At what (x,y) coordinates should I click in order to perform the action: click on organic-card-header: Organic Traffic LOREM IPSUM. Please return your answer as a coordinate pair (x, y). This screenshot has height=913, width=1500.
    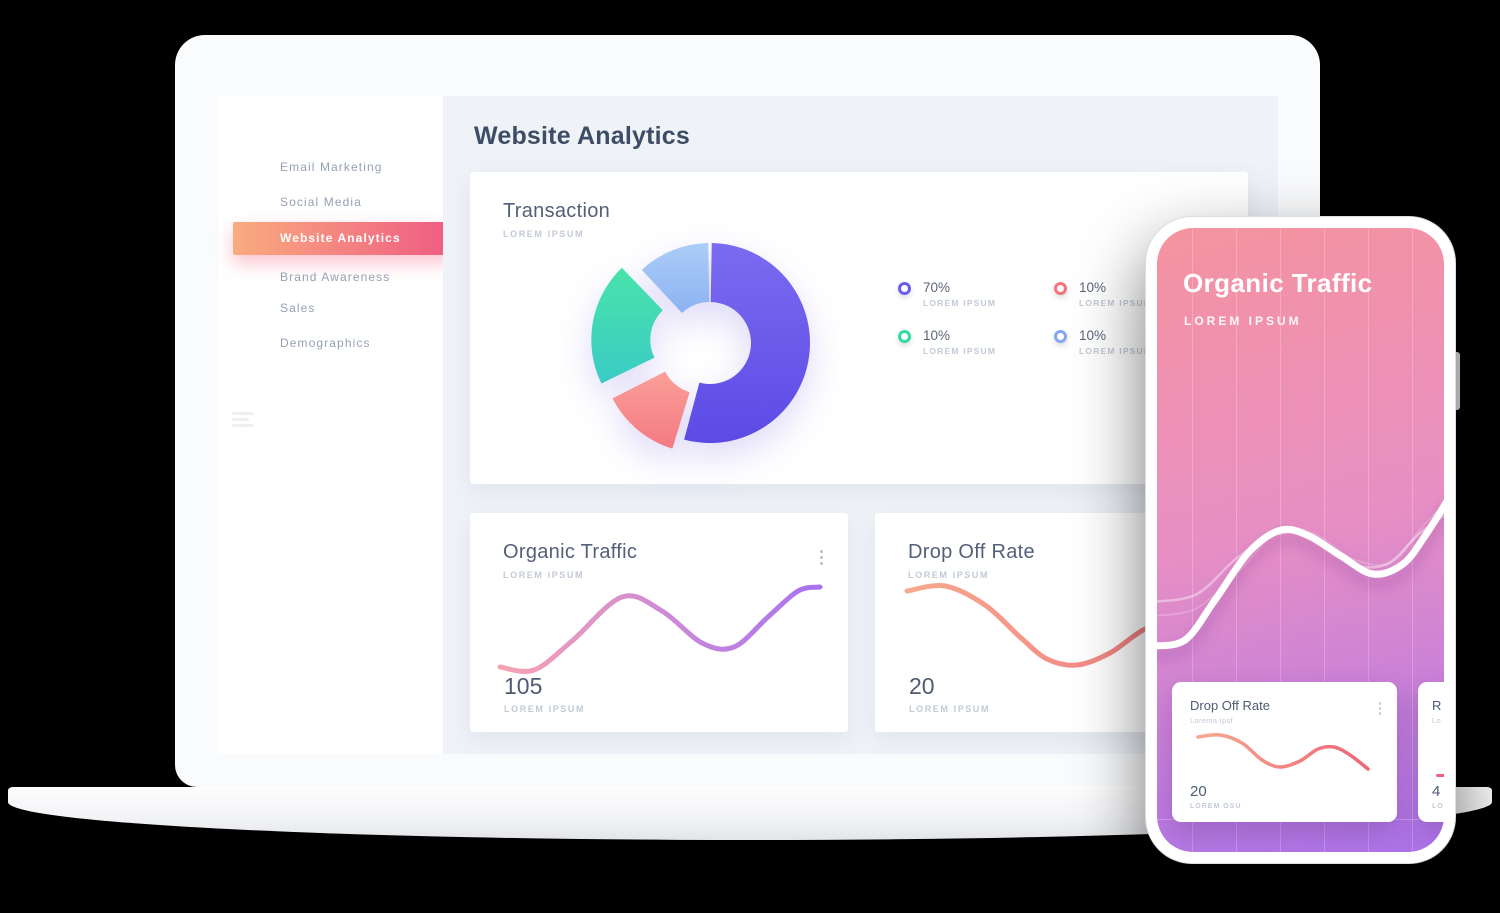
    Looking at the image, I should click on (570, 560).